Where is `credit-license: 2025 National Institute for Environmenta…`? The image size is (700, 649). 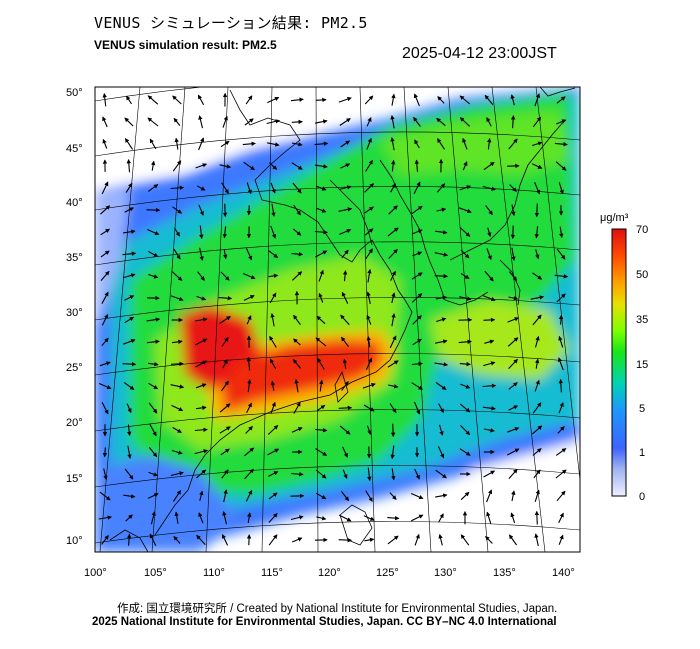 credit-license: 2025 National Institute for Environmenta… is located at coordinates (324, 622).